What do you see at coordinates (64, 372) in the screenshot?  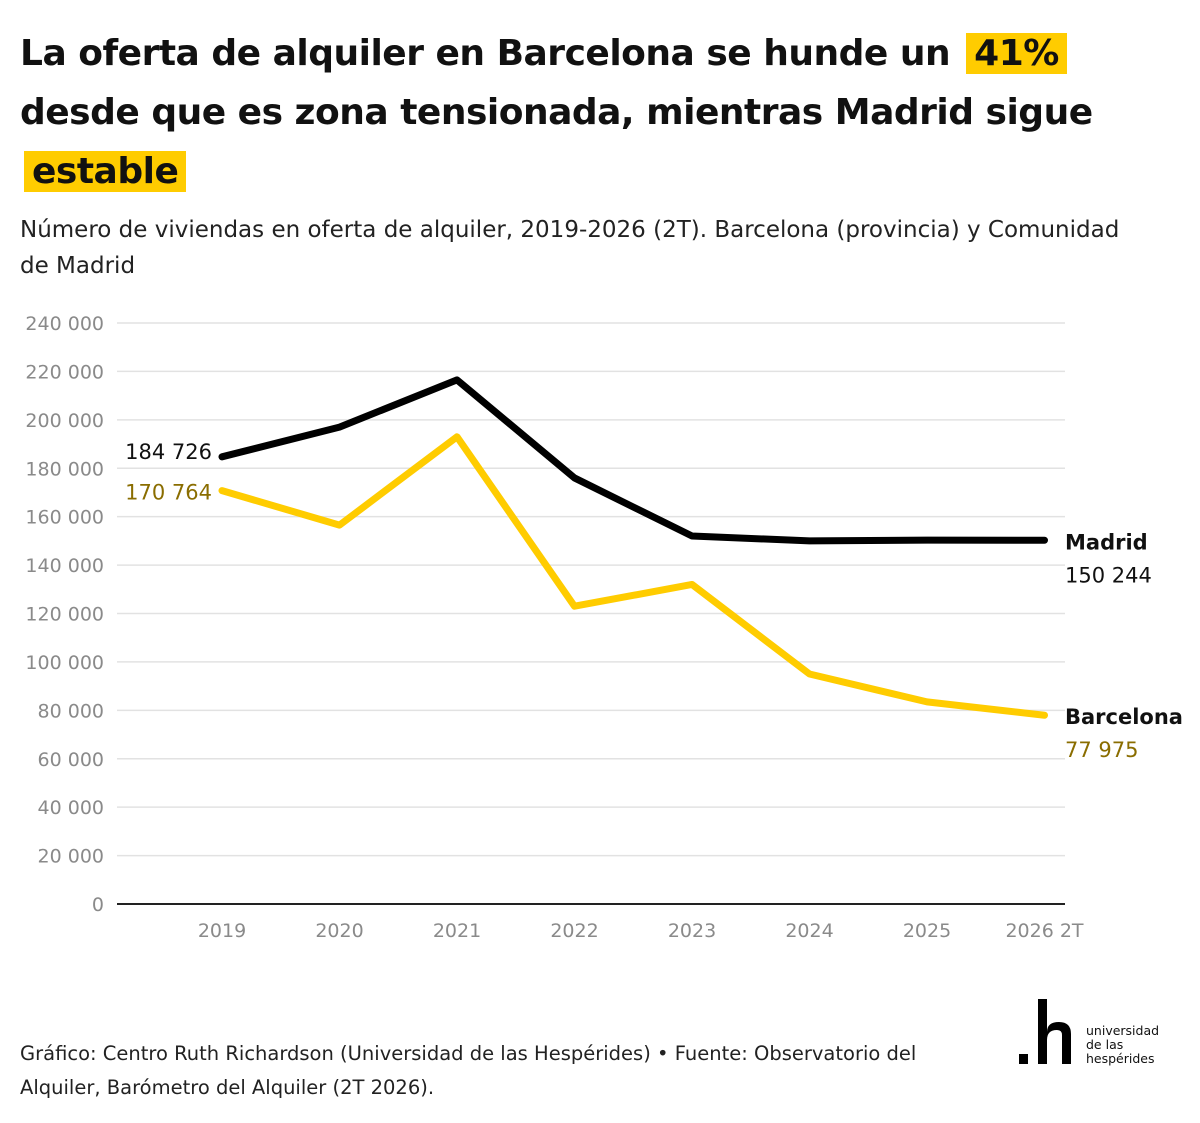 I see `y-tick-label: 220 000` at bounding box center [64, 372].